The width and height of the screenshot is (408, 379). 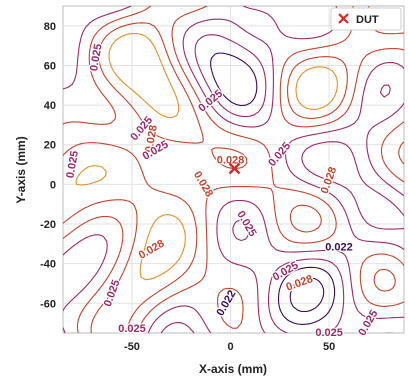 I want to click on y-tick-label: 60, so click(x=50, y=66).